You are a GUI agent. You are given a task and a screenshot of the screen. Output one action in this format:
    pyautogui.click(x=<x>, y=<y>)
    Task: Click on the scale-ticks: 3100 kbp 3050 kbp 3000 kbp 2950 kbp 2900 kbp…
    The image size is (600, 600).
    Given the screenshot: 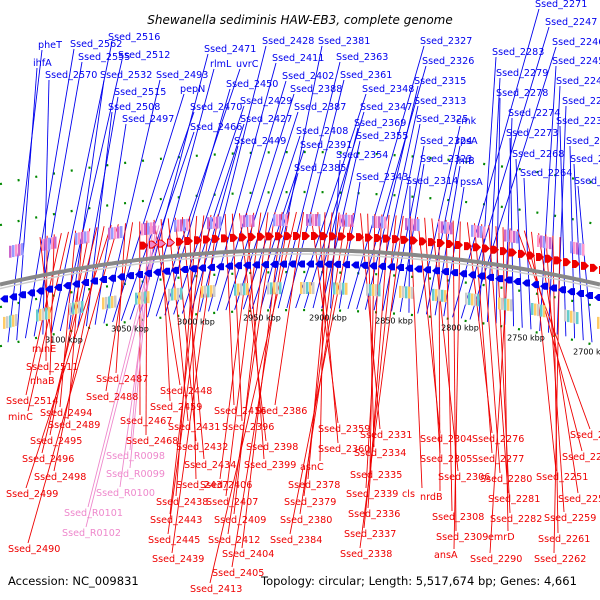 What is the action you would take?
    pyautogui.click(x=322, y=334)
    